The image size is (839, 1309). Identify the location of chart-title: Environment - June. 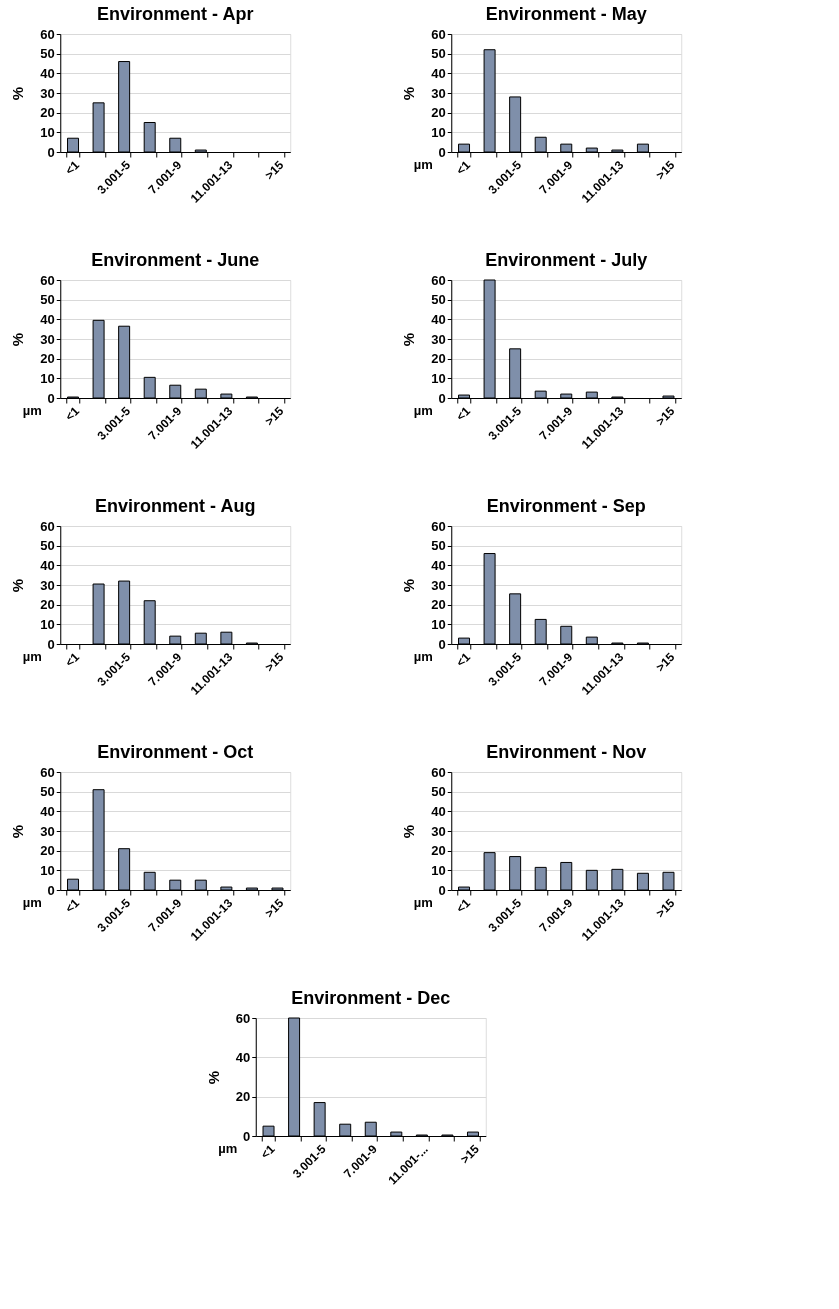
(175, 260).